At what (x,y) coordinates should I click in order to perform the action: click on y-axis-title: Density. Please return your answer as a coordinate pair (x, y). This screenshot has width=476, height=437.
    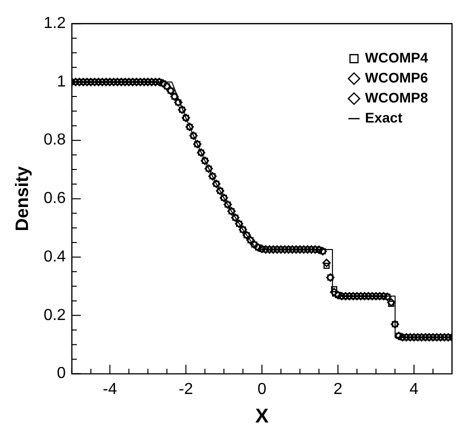
    Looking at the image, I should click on (22, 199).